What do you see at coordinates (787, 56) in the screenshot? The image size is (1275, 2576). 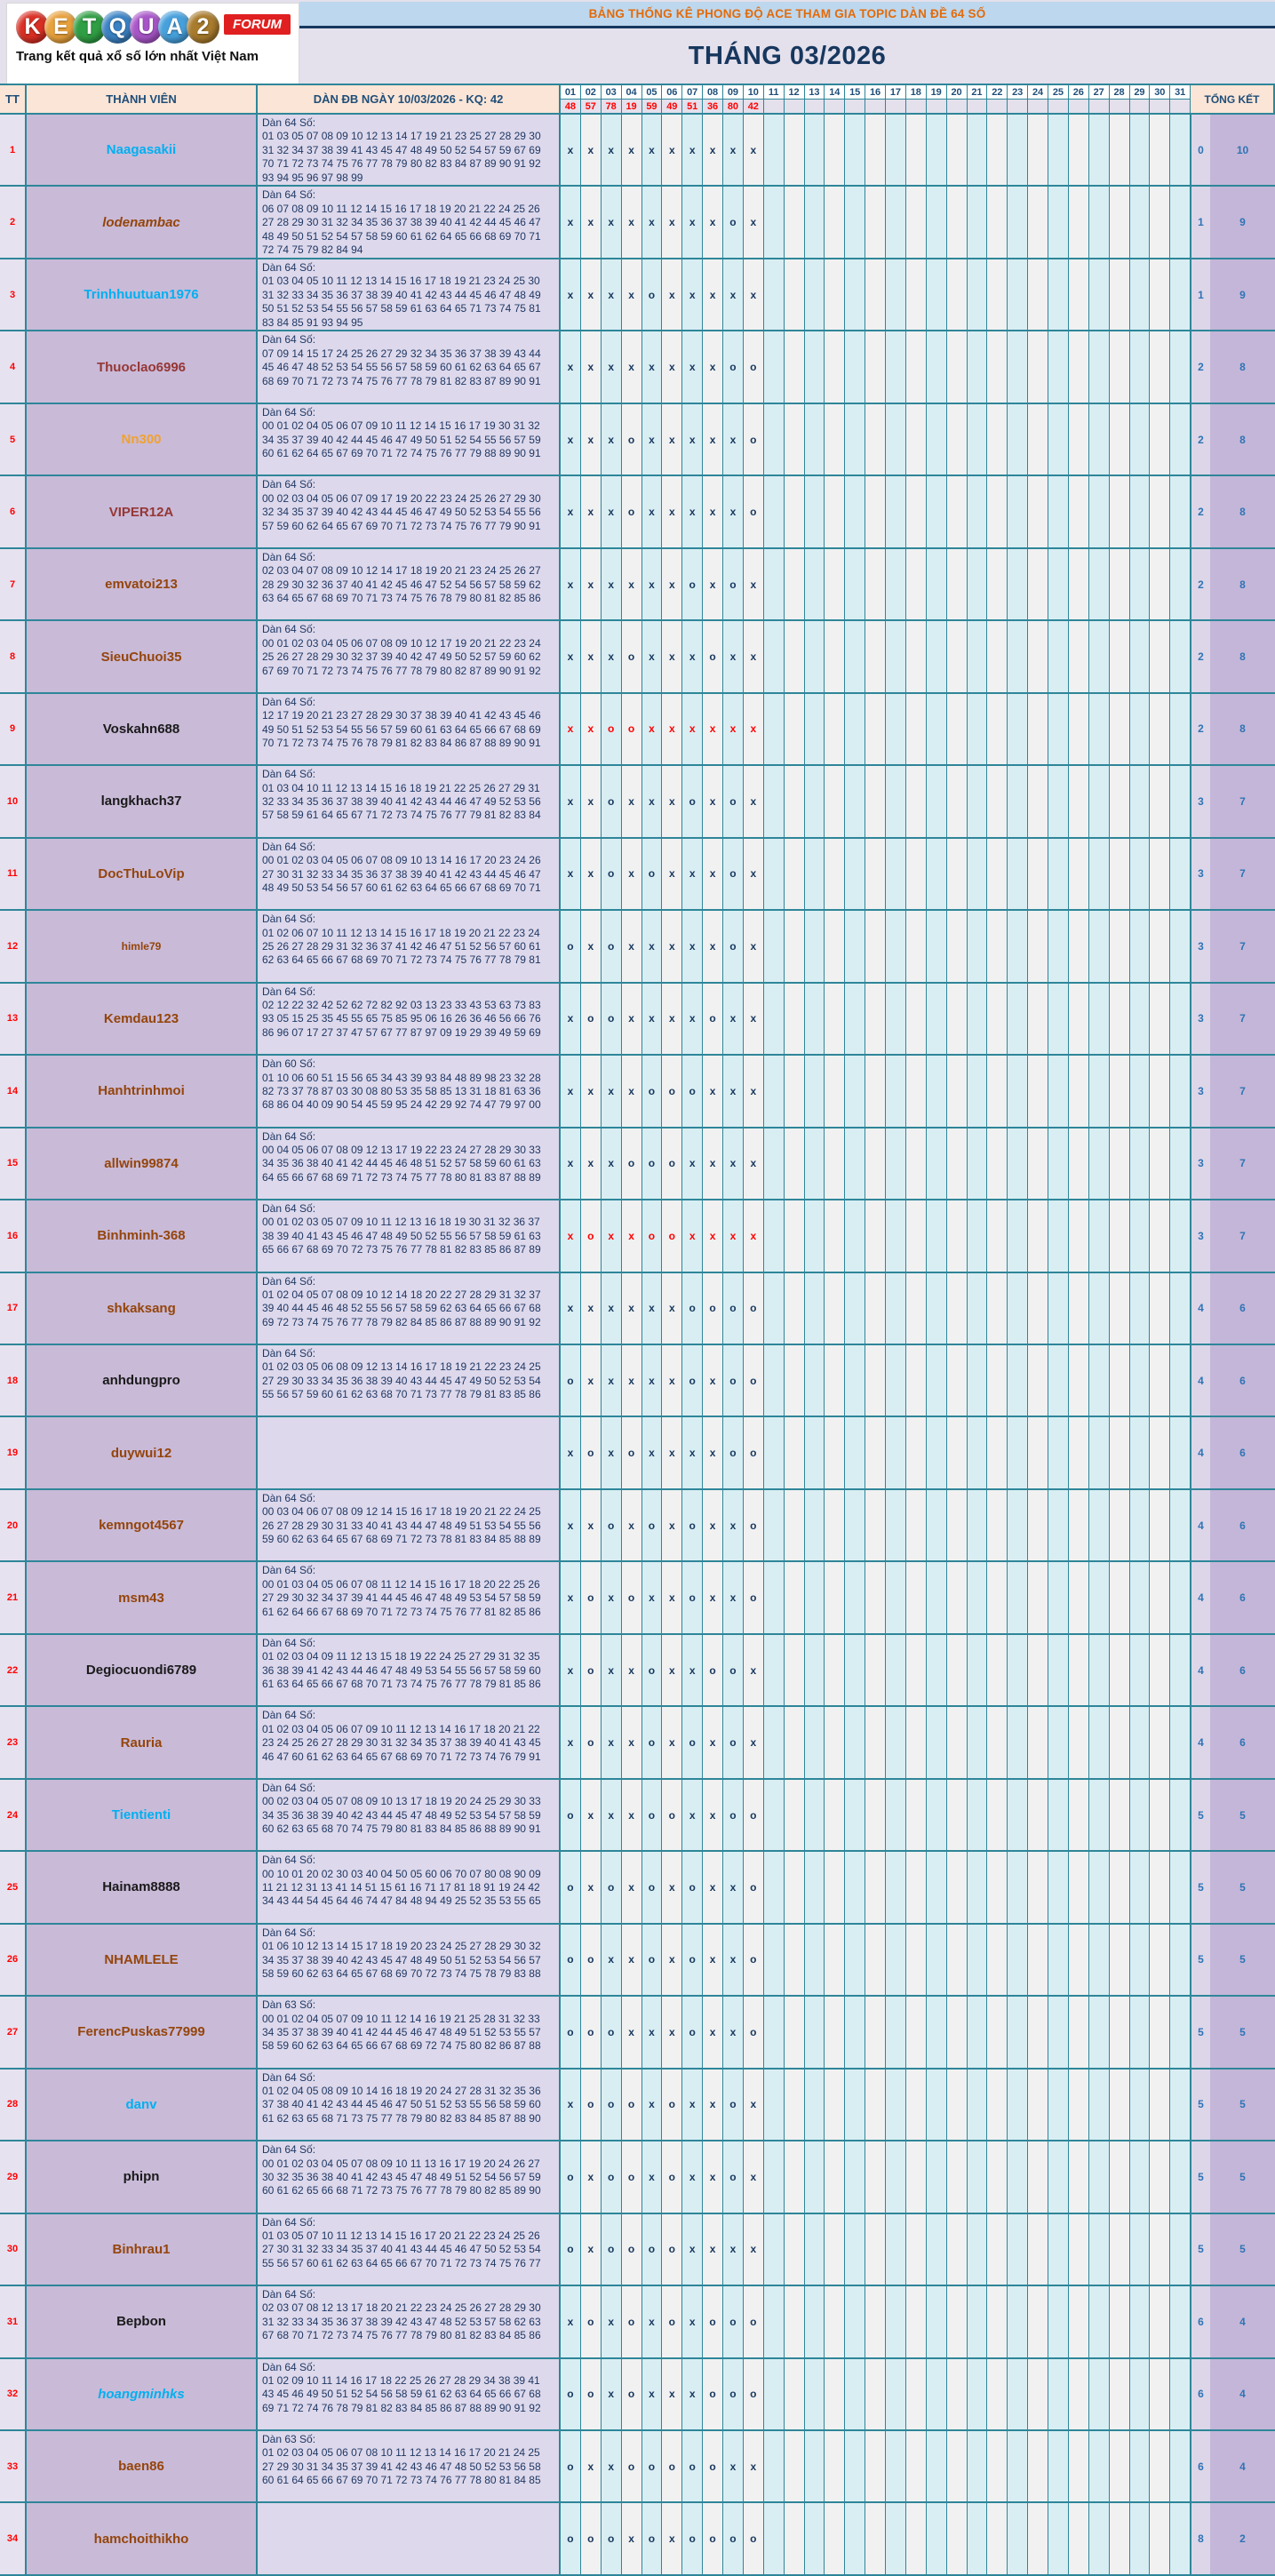 I see `month-title-strip: THÁNG 03/2026` at bounding box center [787, 56].